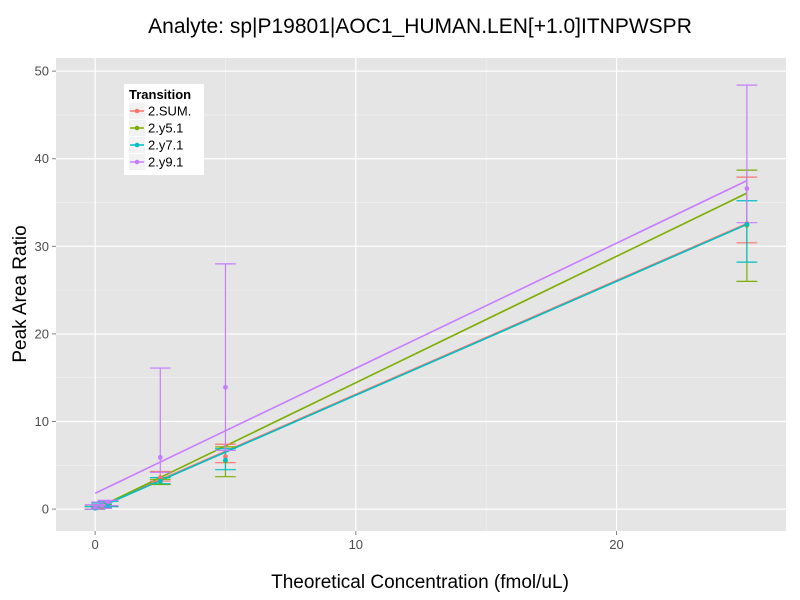  Describe the element at coordinates (165, 162) in the screenshot. I see `legend-label-4: 2.y9.1` at that location.